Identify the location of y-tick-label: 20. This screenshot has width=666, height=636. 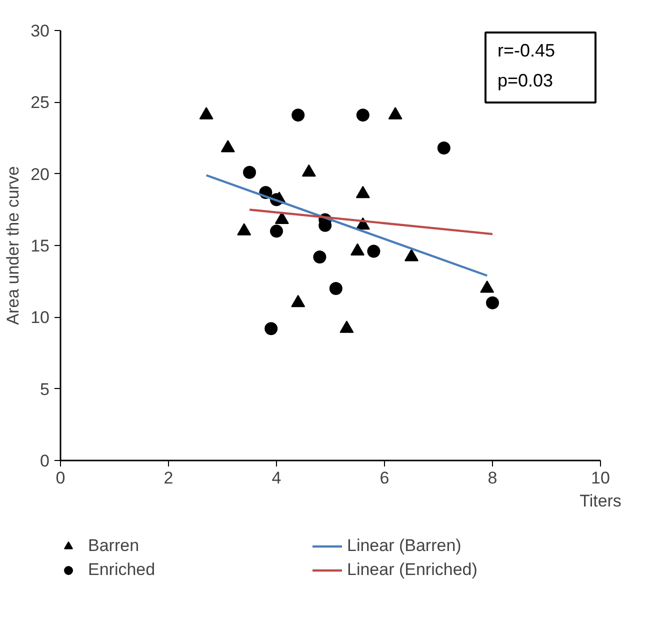
(40, 174).